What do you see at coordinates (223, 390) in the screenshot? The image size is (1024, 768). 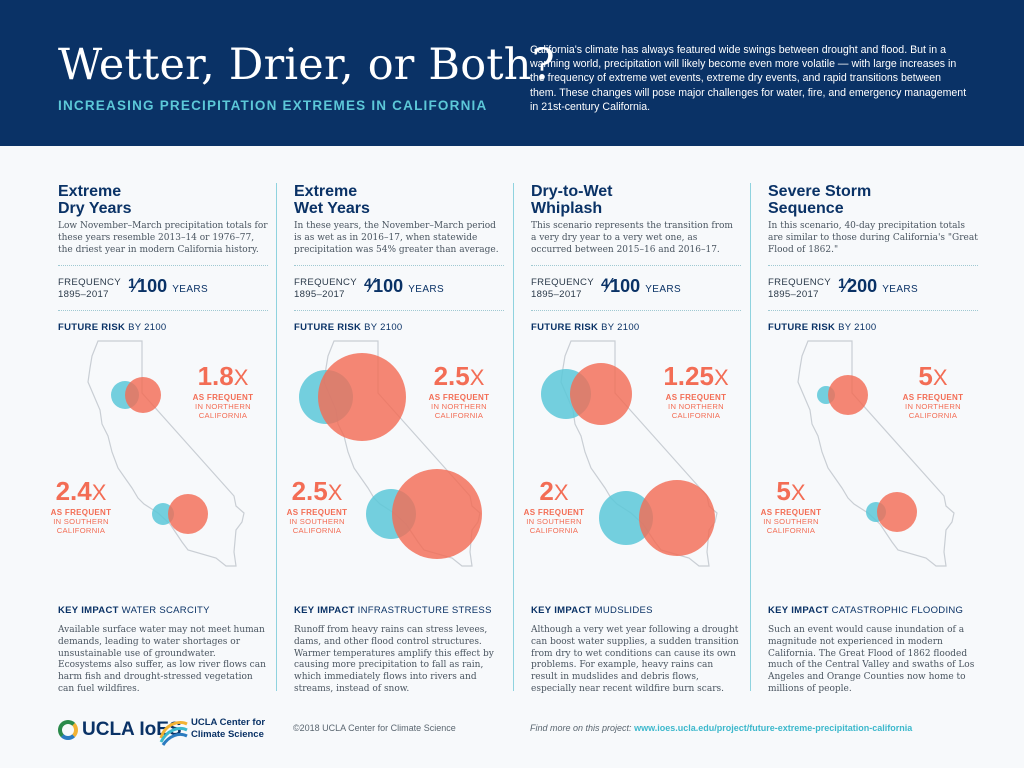 I see `north-multiplier: 1.8X AS FREQUENT IN NORTHERN CALIFORNIA` at bounding box center [223, 390].